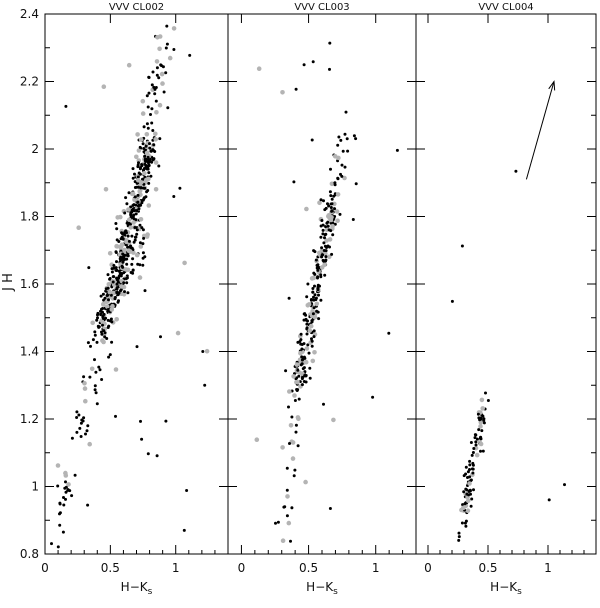 Image resolution: width=600 pixels, height=608 pixels. Describe the element at coordinates (540, 130) in the screenshot. I see `reddening-vector` at that location.